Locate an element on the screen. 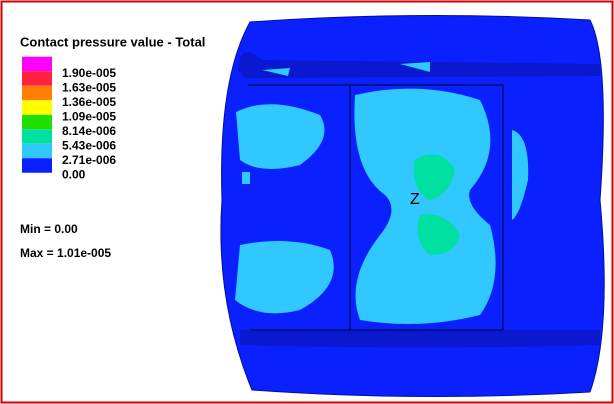 This screenshot has width=614, height=404. min-text: Min = 0.00 is located at coordinates (49, 229).